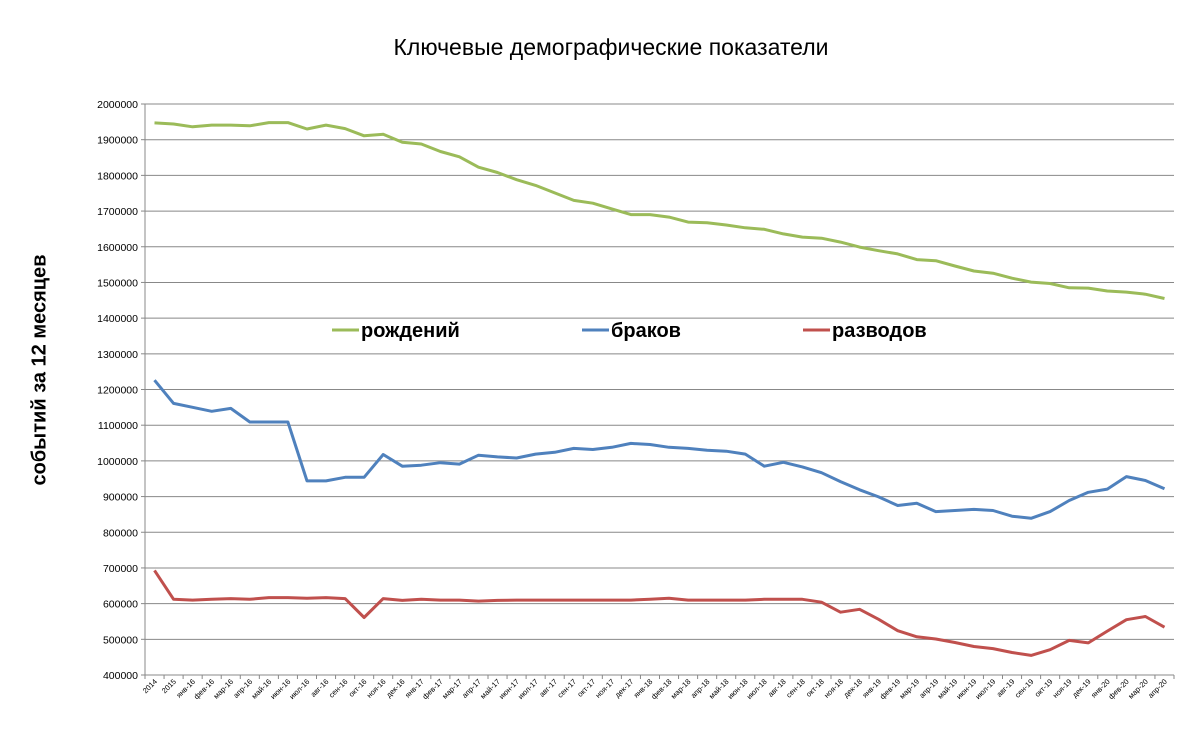 Image resolution: width=1194 pixels, height=734 pixels. What do you see at coordinates (395, 688) in the screenshot?
I see `x-tick-label: дек-16` at bounding box center [395, 688].